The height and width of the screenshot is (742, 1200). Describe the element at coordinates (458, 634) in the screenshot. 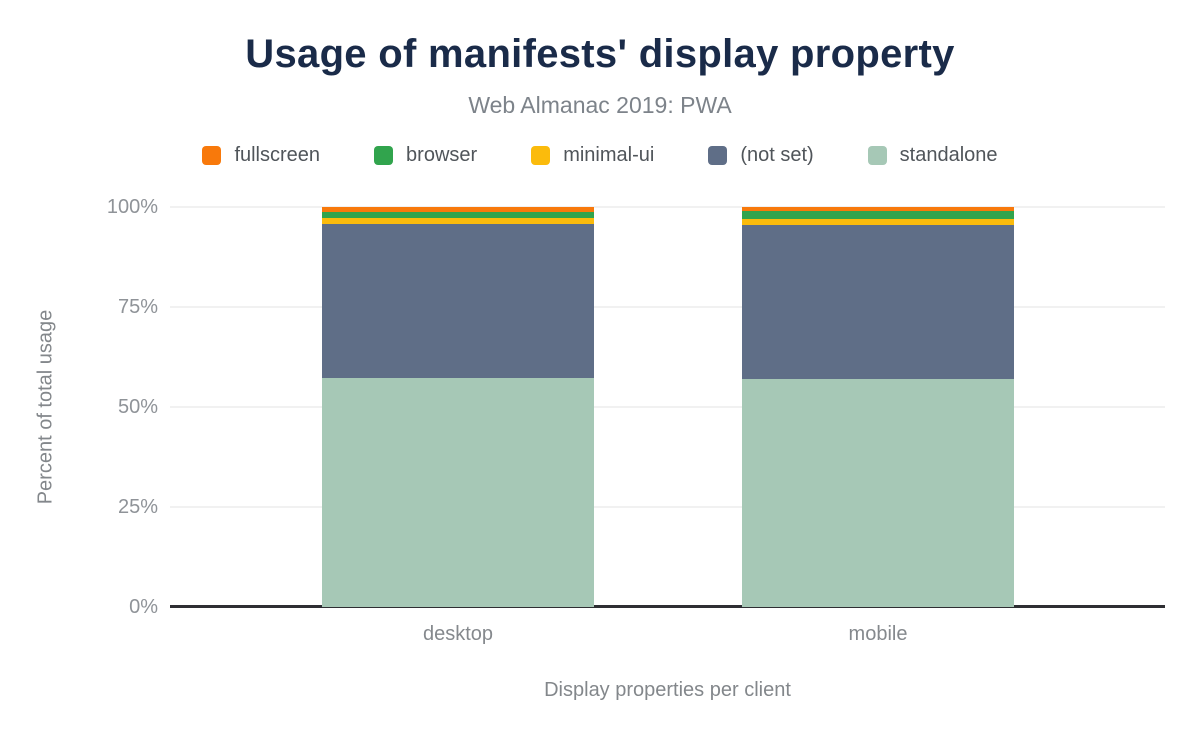

I see `x-category-label-desktop: desktop` at that location.